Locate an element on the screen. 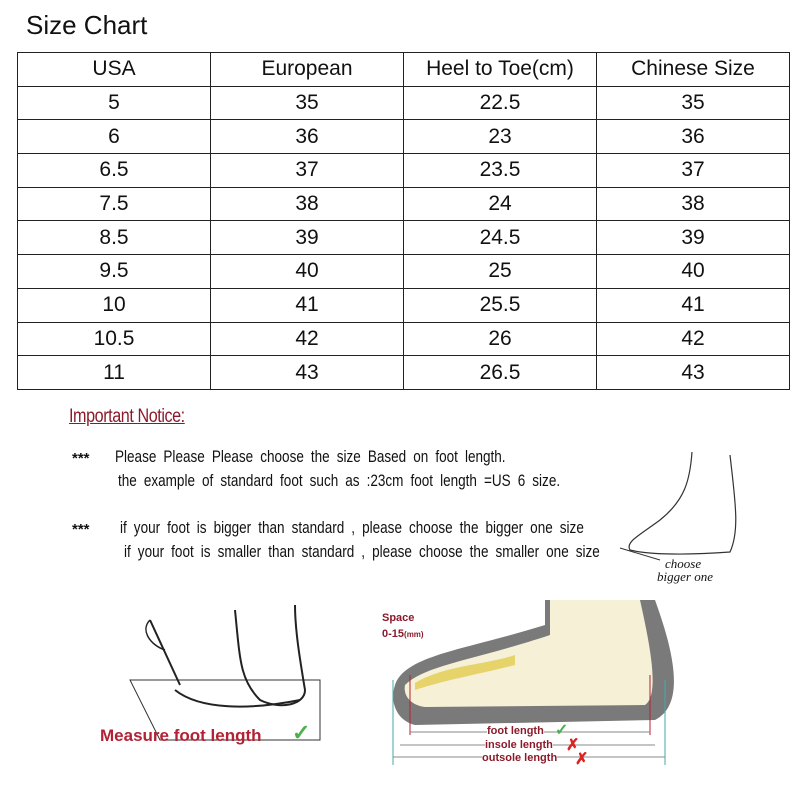  table-row: 8.5 39 24.5 39 is located at coordinates (403, 238).